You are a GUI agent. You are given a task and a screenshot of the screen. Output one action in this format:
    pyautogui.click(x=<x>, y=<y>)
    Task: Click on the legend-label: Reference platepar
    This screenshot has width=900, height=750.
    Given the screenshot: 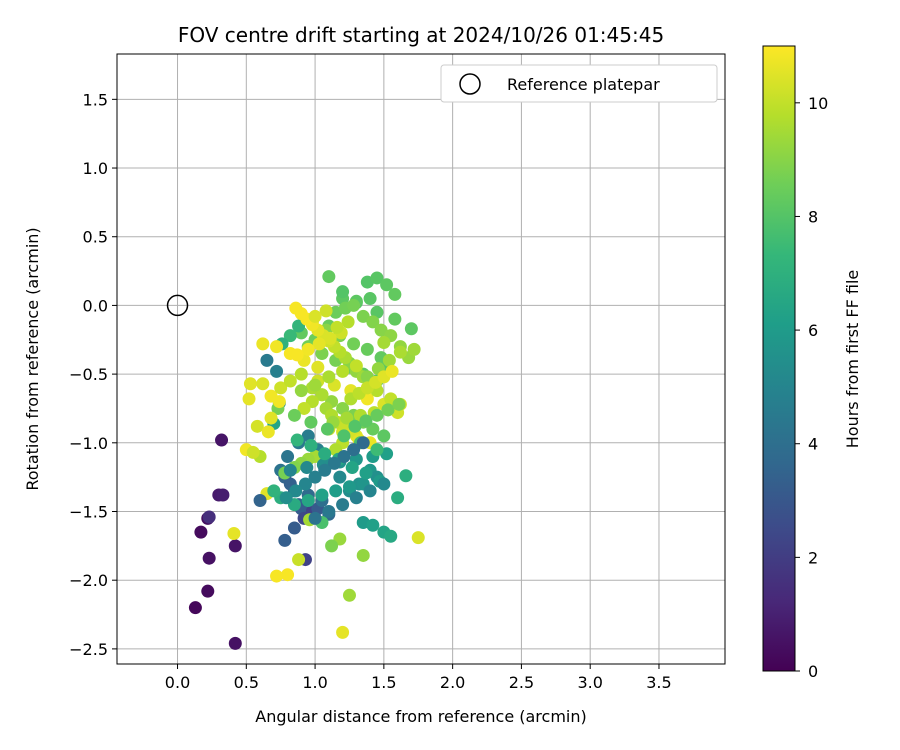 What is the action you would take?
    pyautogui.click(x=583, y=84)
    